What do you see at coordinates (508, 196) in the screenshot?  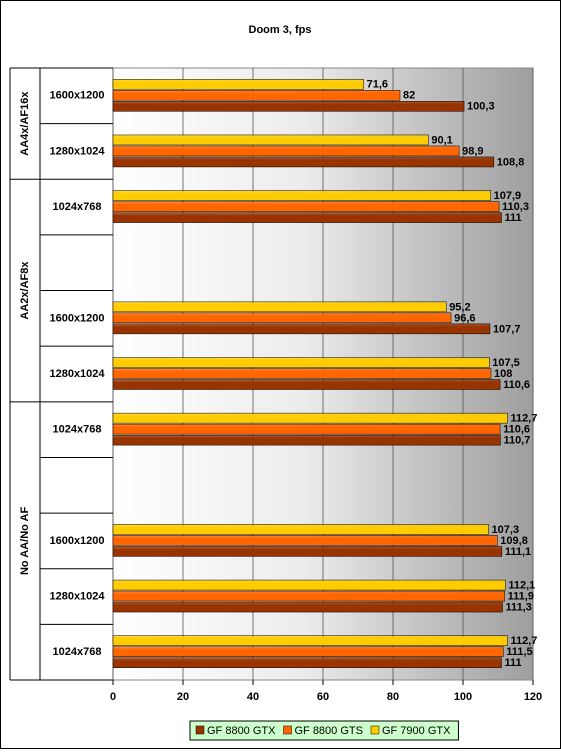 I see `value-label: 107,9` at bounding box center [508, 196].